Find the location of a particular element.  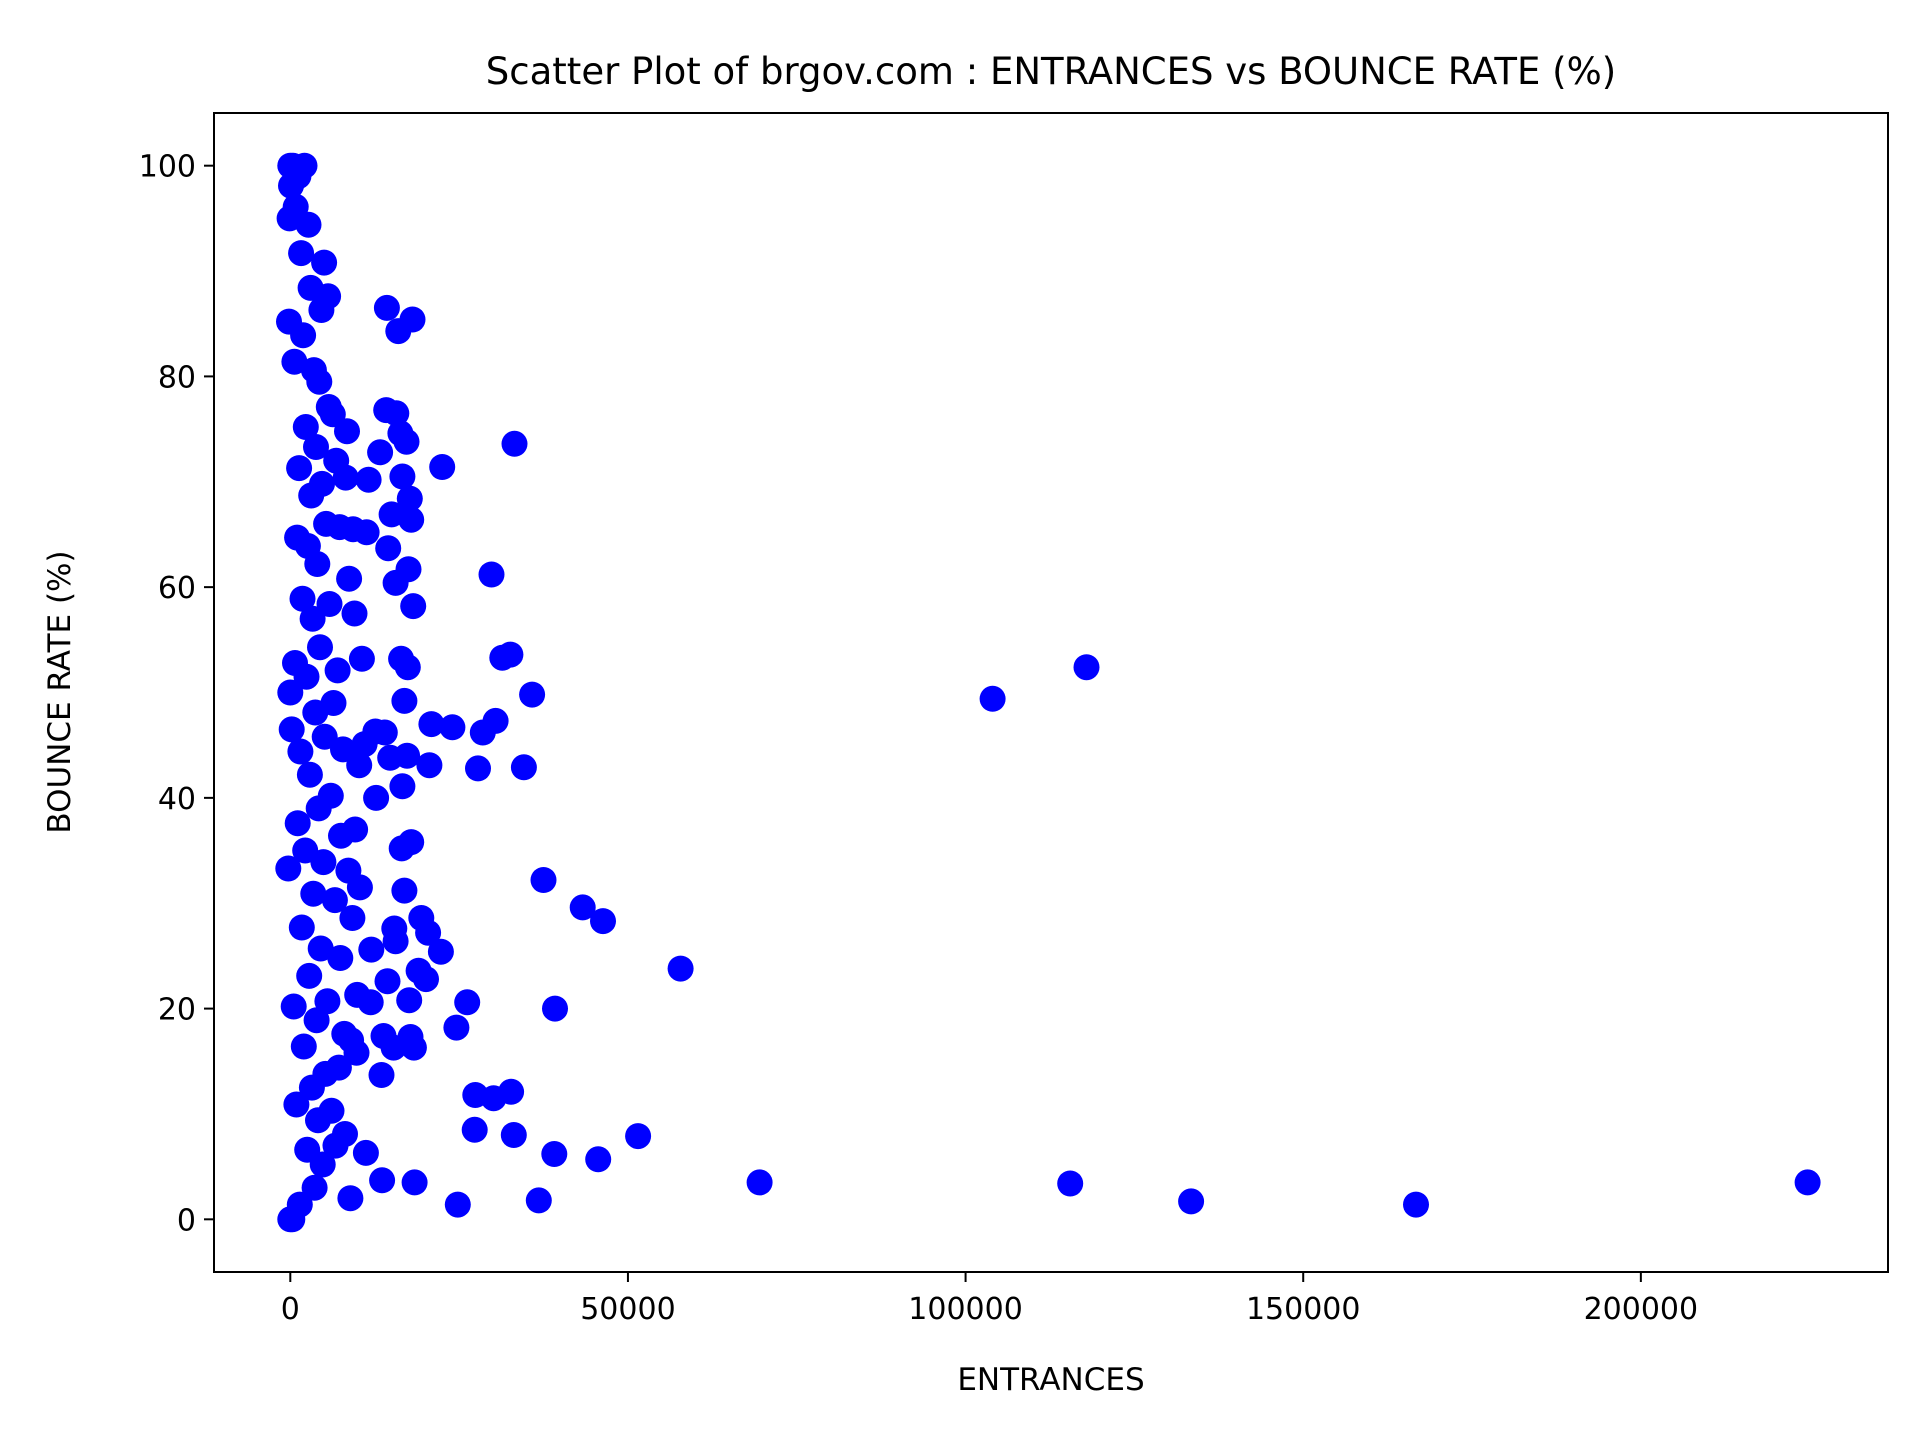

x-tick-label: 150000 is located at coordinates (1303, 1309).